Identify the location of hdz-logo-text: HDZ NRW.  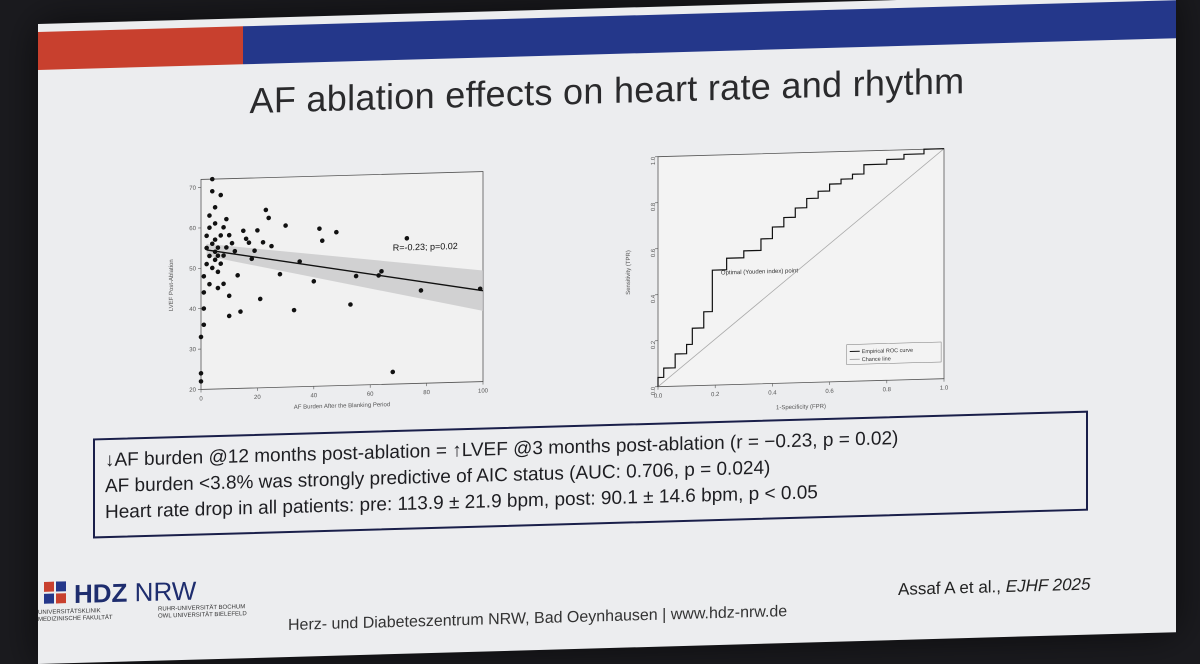
(135, 593).